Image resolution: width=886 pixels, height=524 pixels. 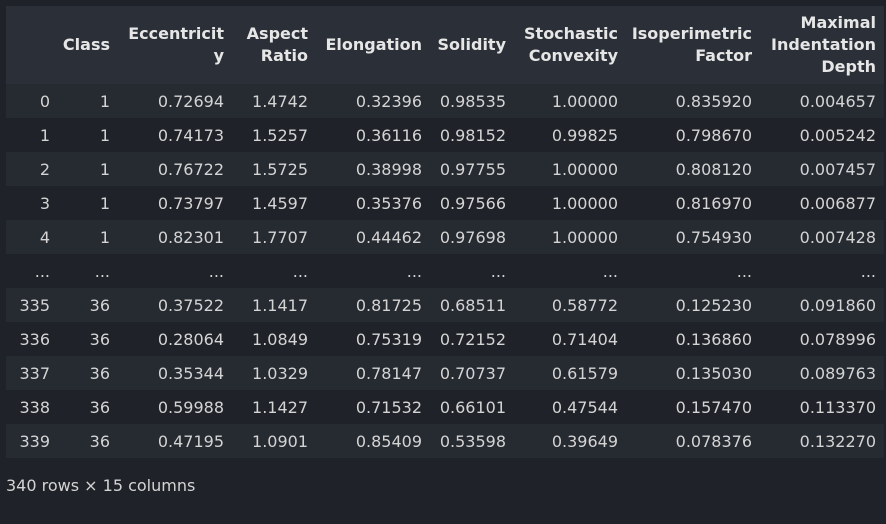 I want to click on cell-maximal-indentation-depth: 0.004657, so click(x=837, y=101).